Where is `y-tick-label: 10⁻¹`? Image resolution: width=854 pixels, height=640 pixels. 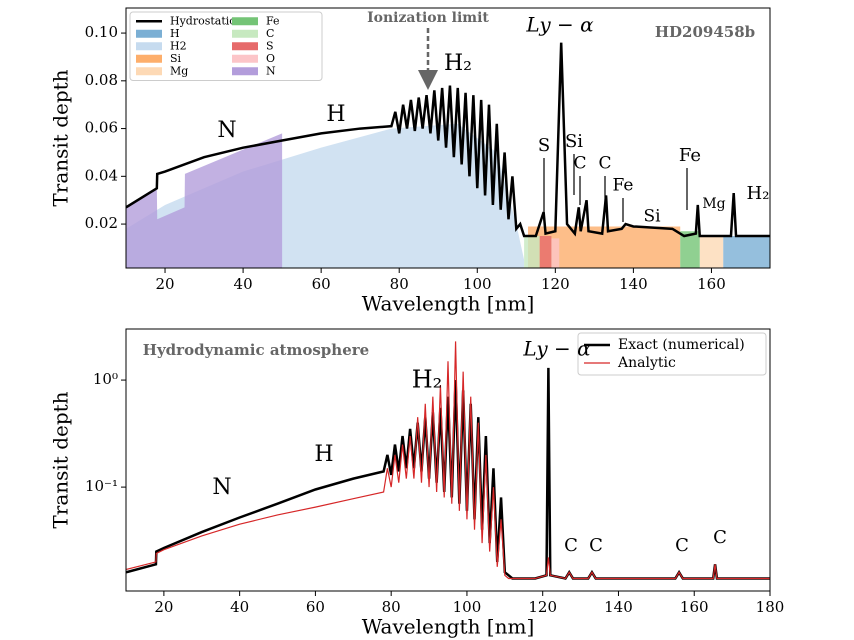
y-tick-label: 10⁻¹ is located at coordinates (101, 486).